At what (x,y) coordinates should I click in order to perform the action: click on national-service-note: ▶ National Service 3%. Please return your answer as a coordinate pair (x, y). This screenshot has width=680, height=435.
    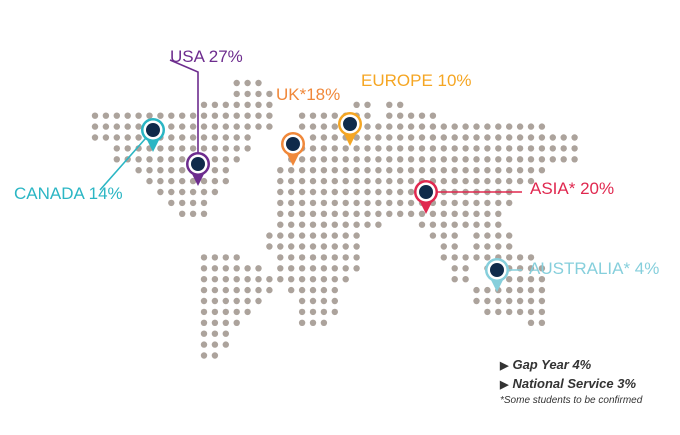
    Looking at the image, I should click on (571, 384).